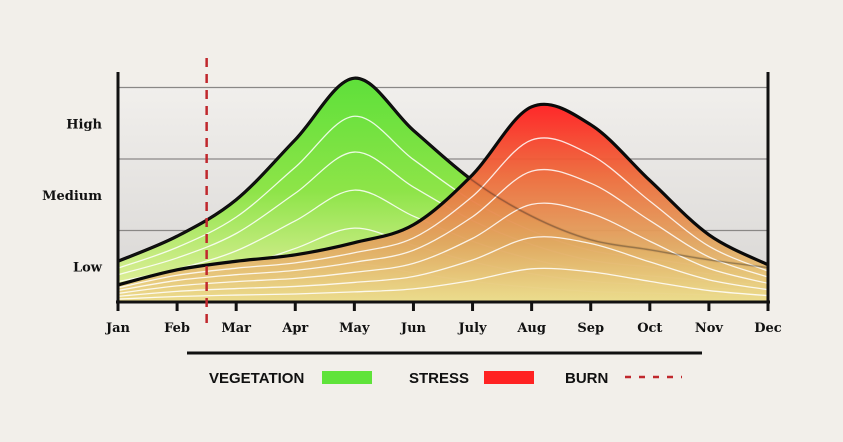  What do you see at coordinates (177, 328) in the screenshot?
I see `x-tick-label: Feb` at bounding box center [177, 328].